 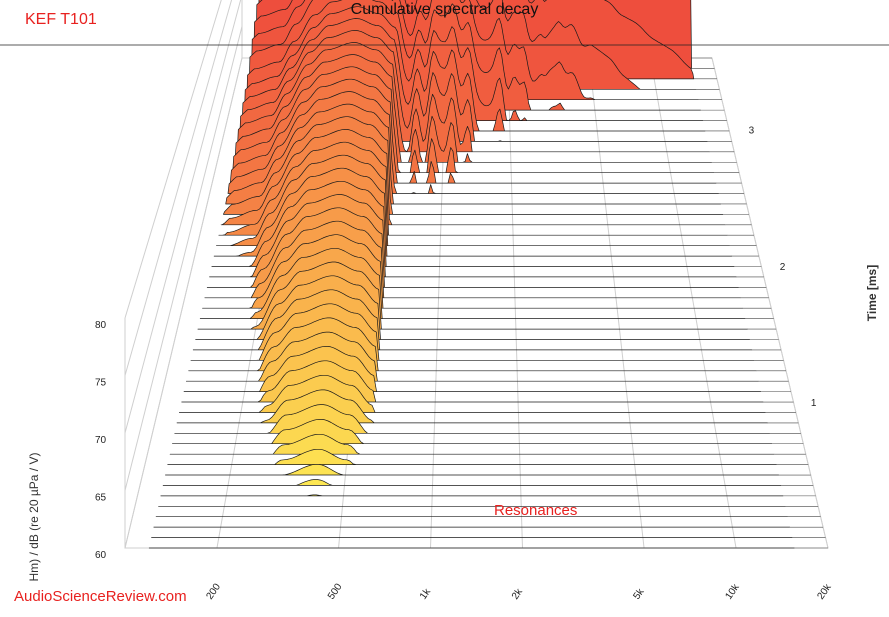 I want to click on x-tick-label: 500, so click(x=335, y=591).